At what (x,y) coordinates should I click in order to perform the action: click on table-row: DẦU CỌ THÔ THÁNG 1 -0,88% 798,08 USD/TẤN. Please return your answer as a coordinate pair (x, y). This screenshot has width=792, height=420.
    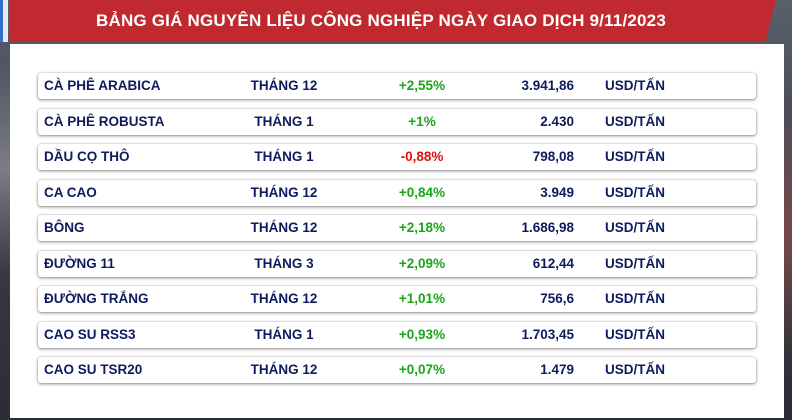
    Looking at the image, I should click on (397, 157).